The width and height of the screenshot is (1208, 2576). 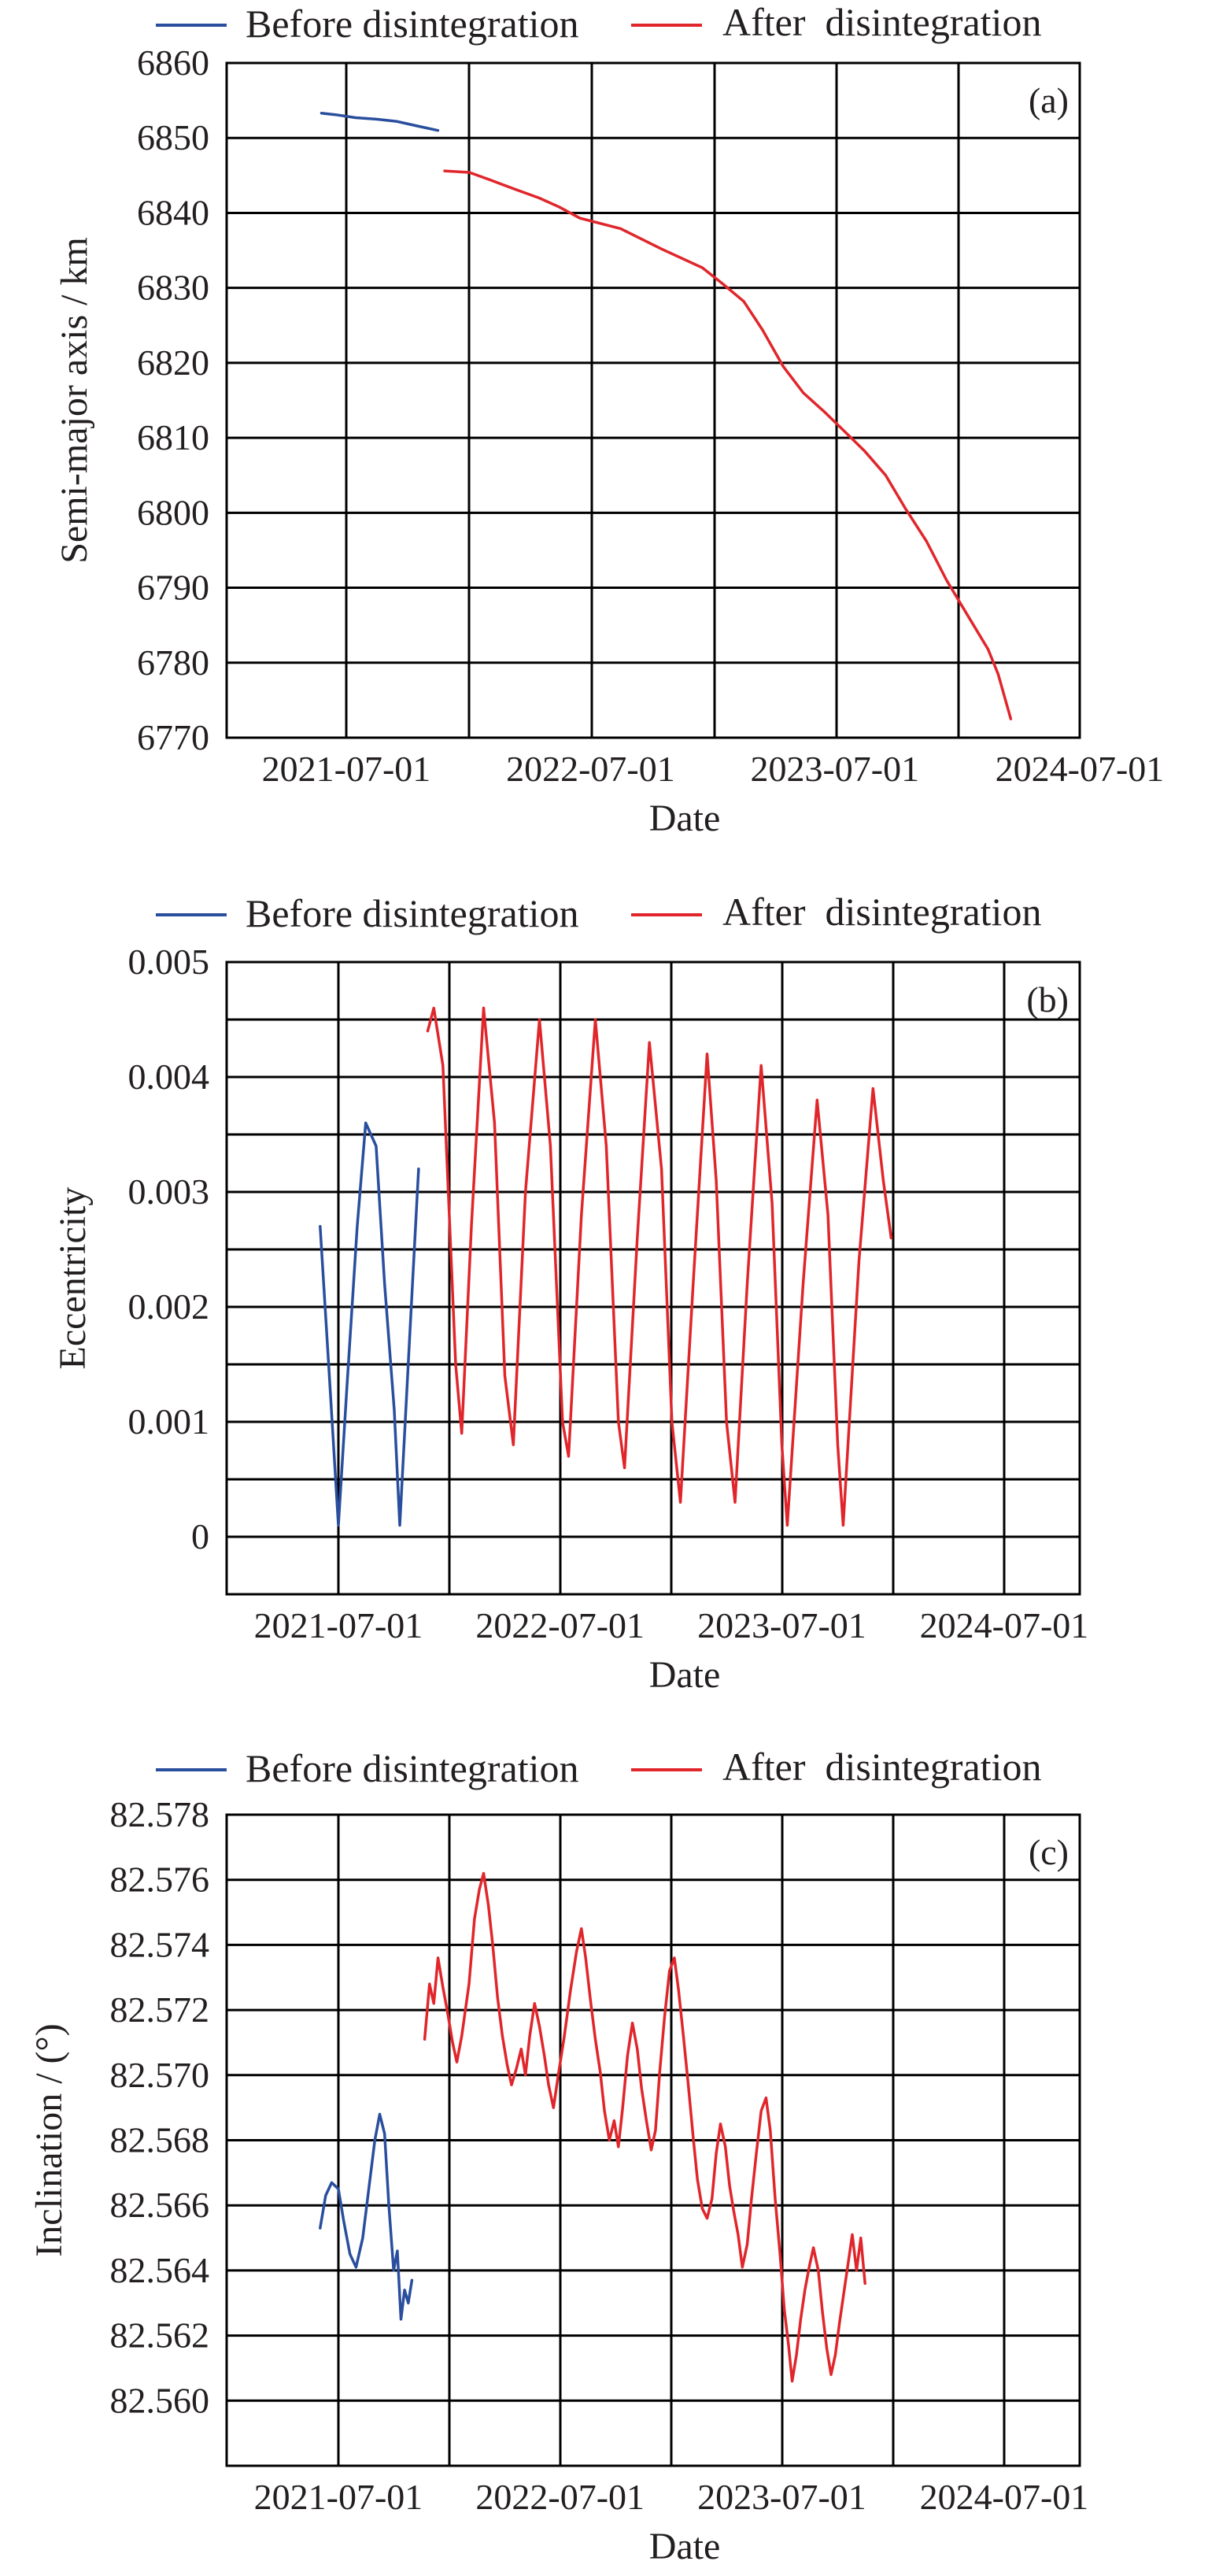 What do you see at coordinates (49, 2139) in the screenshot?
I see `y-axis-label: Inclination / (°)` at bounding box center [49, 2139].